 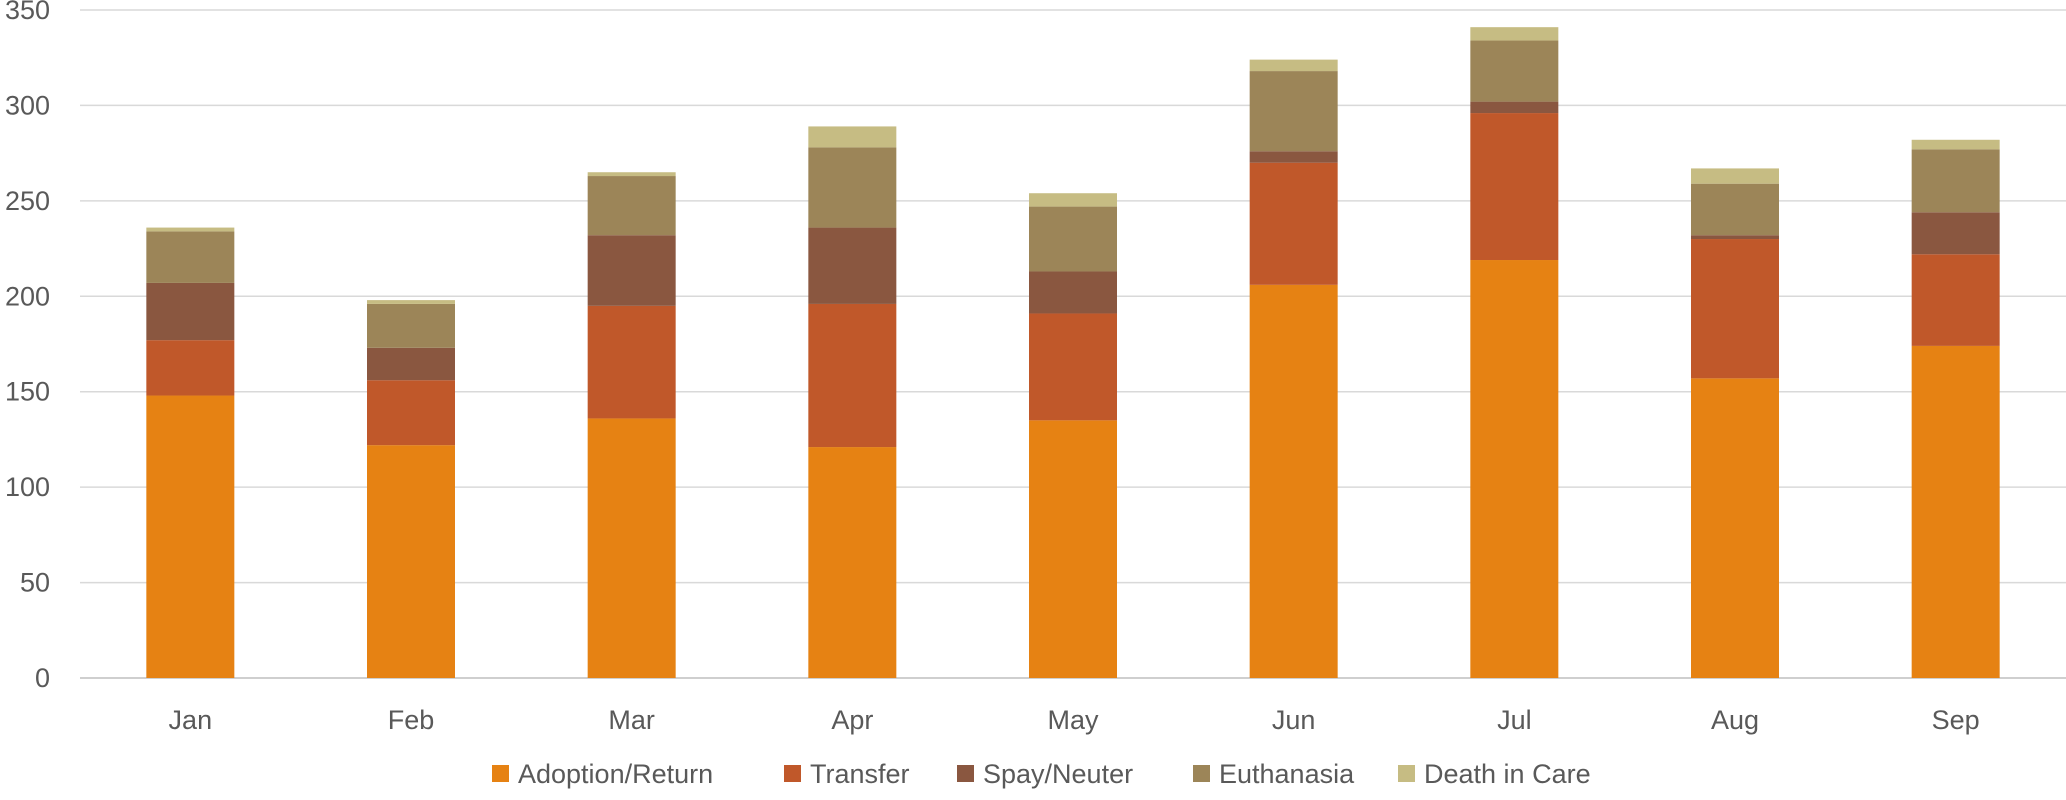 I want to click on legend-label: Adoption/Return, so click(x=615, y=774).